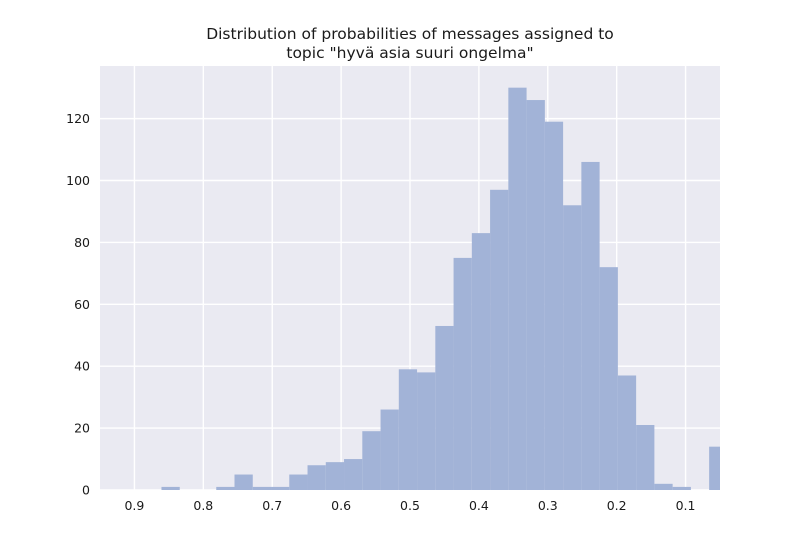 Image resolution: width=800 pixels, height=550 pixels. What do you see at coordinates (78, 118) in the screenshot?
I see `y-tick-label: 120` at bounding box center [78, 118].